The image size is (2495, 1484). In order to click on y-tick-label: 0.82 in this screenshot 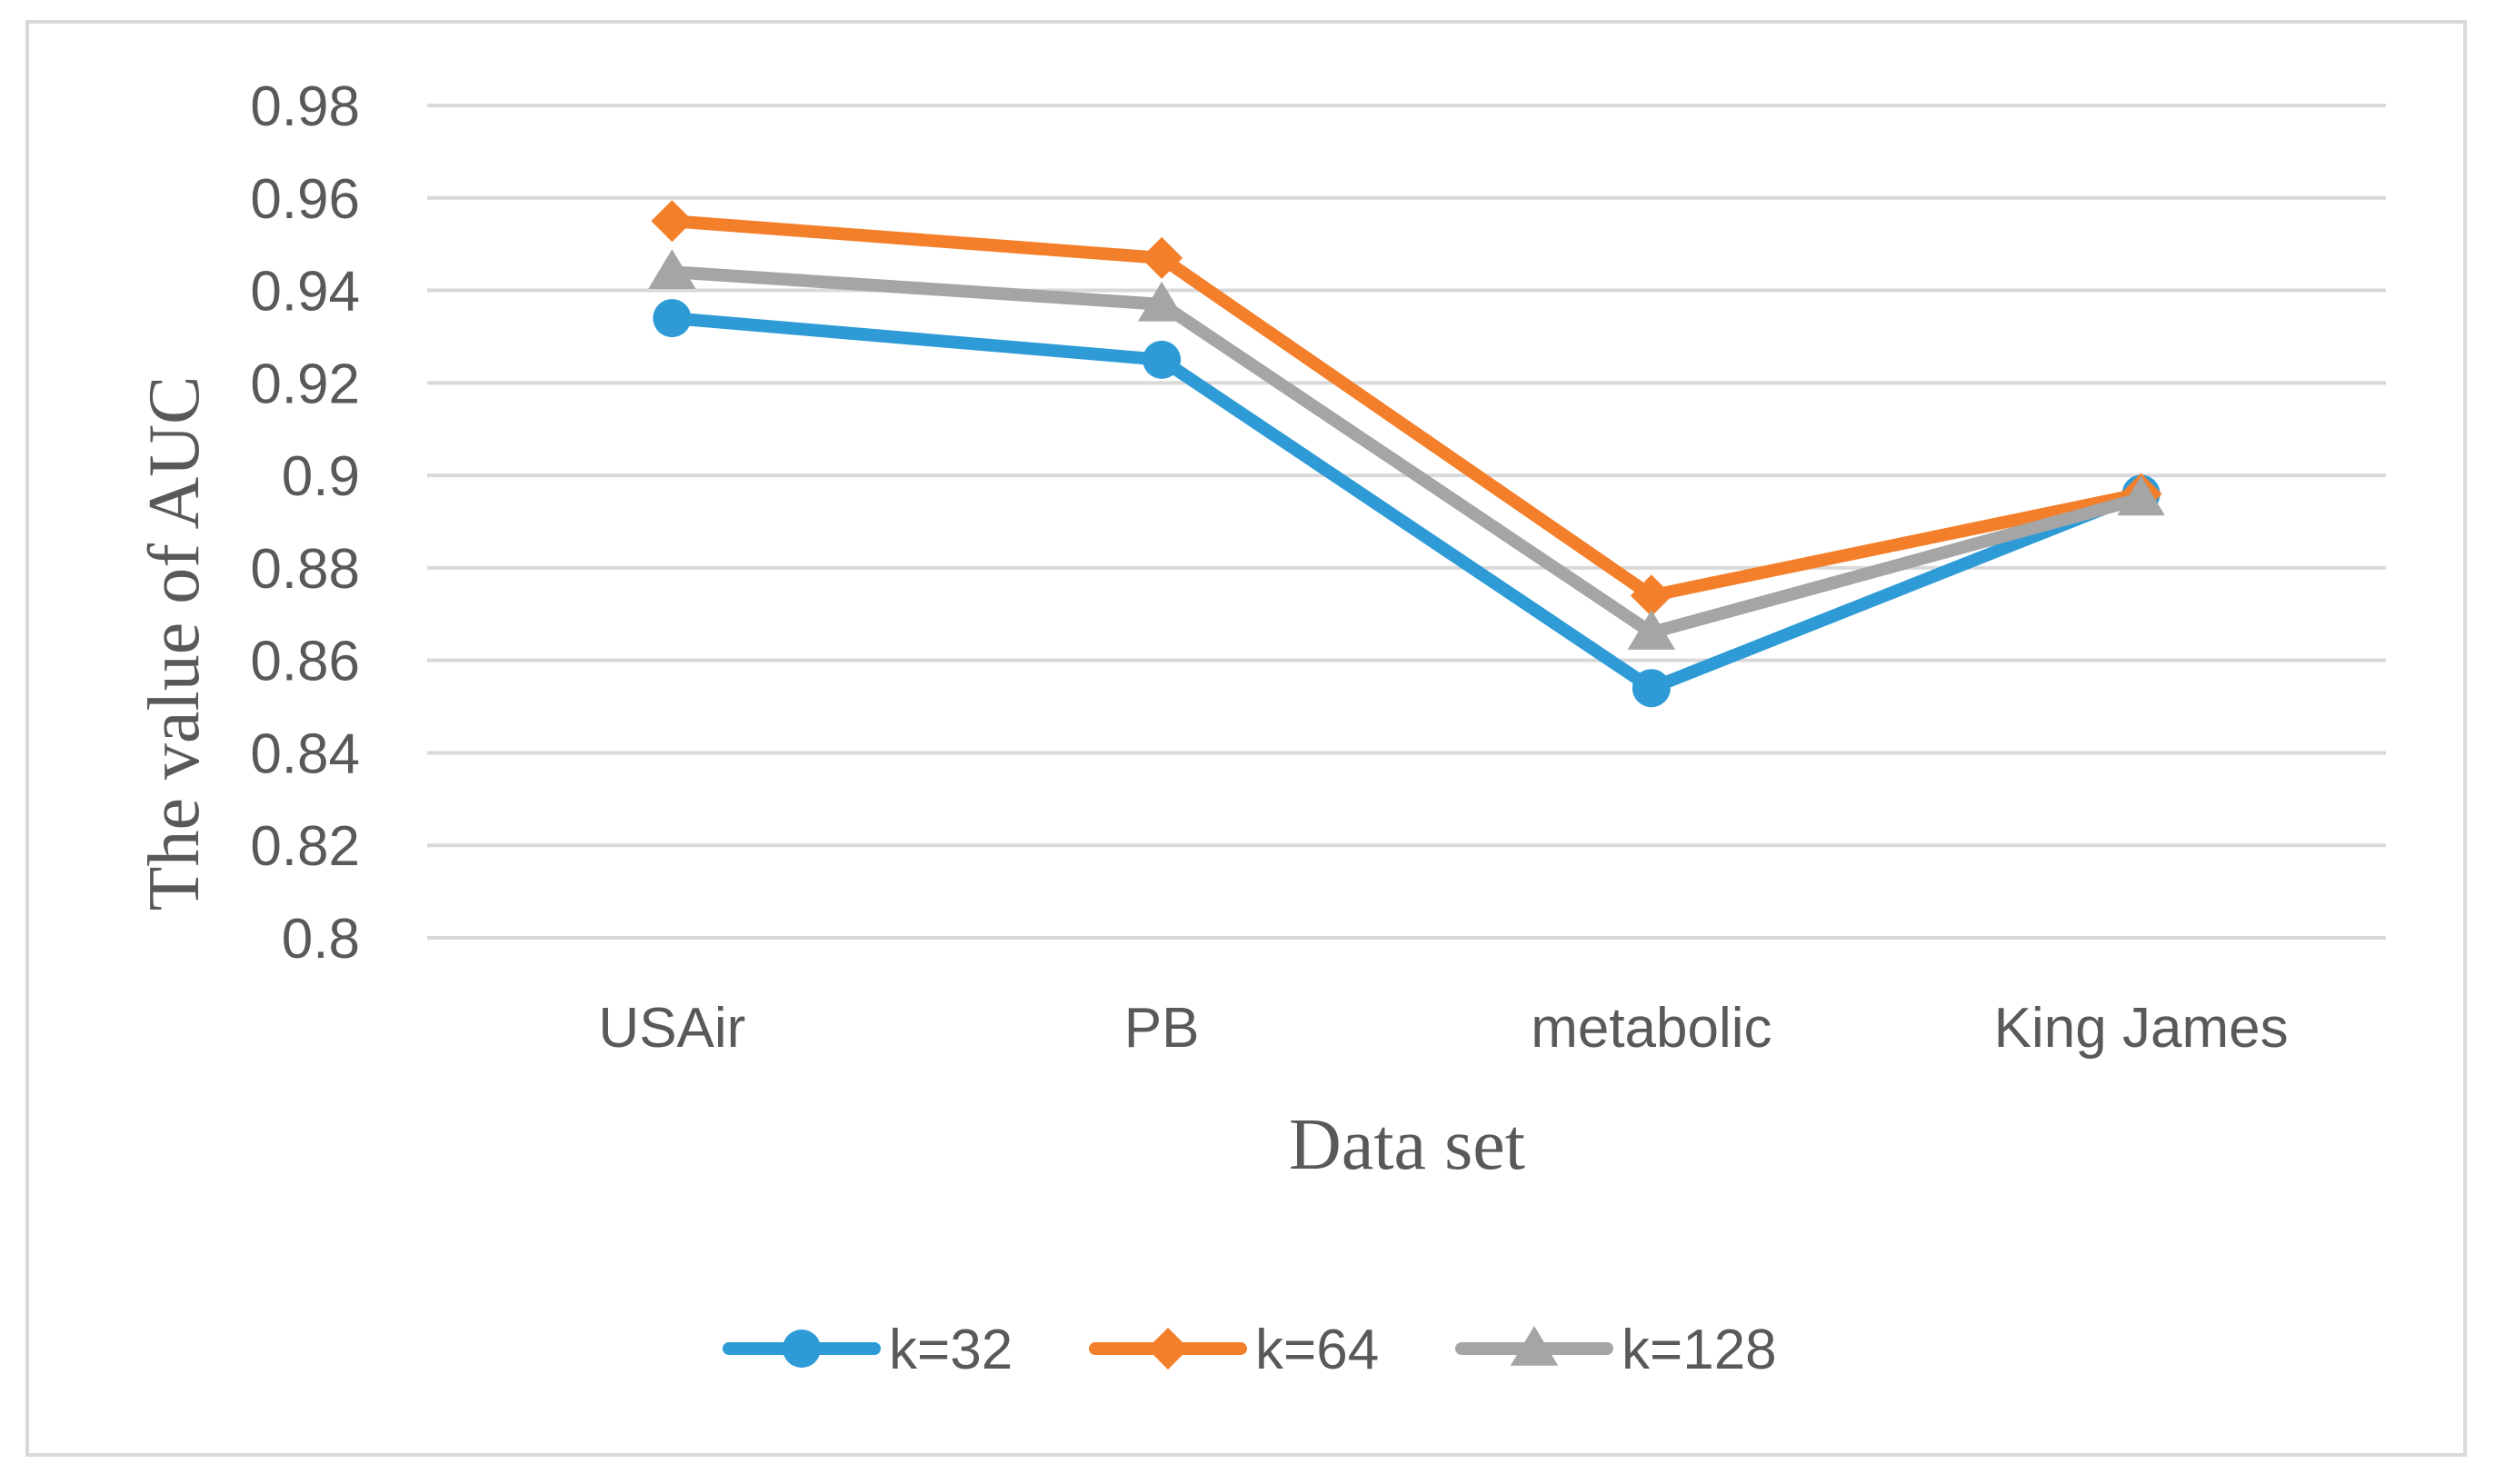, I will do `click(305, 846)`.